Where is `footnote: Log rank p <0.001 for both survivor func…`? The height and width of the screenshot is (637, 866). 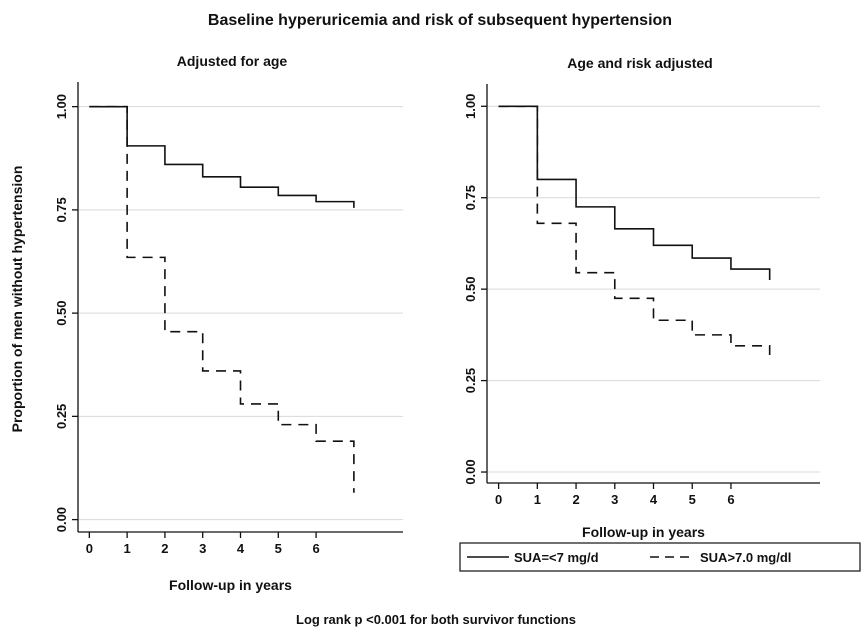
footnote: Log rank p <0.001 for both survivor func… is located at coordinates (436, 619).